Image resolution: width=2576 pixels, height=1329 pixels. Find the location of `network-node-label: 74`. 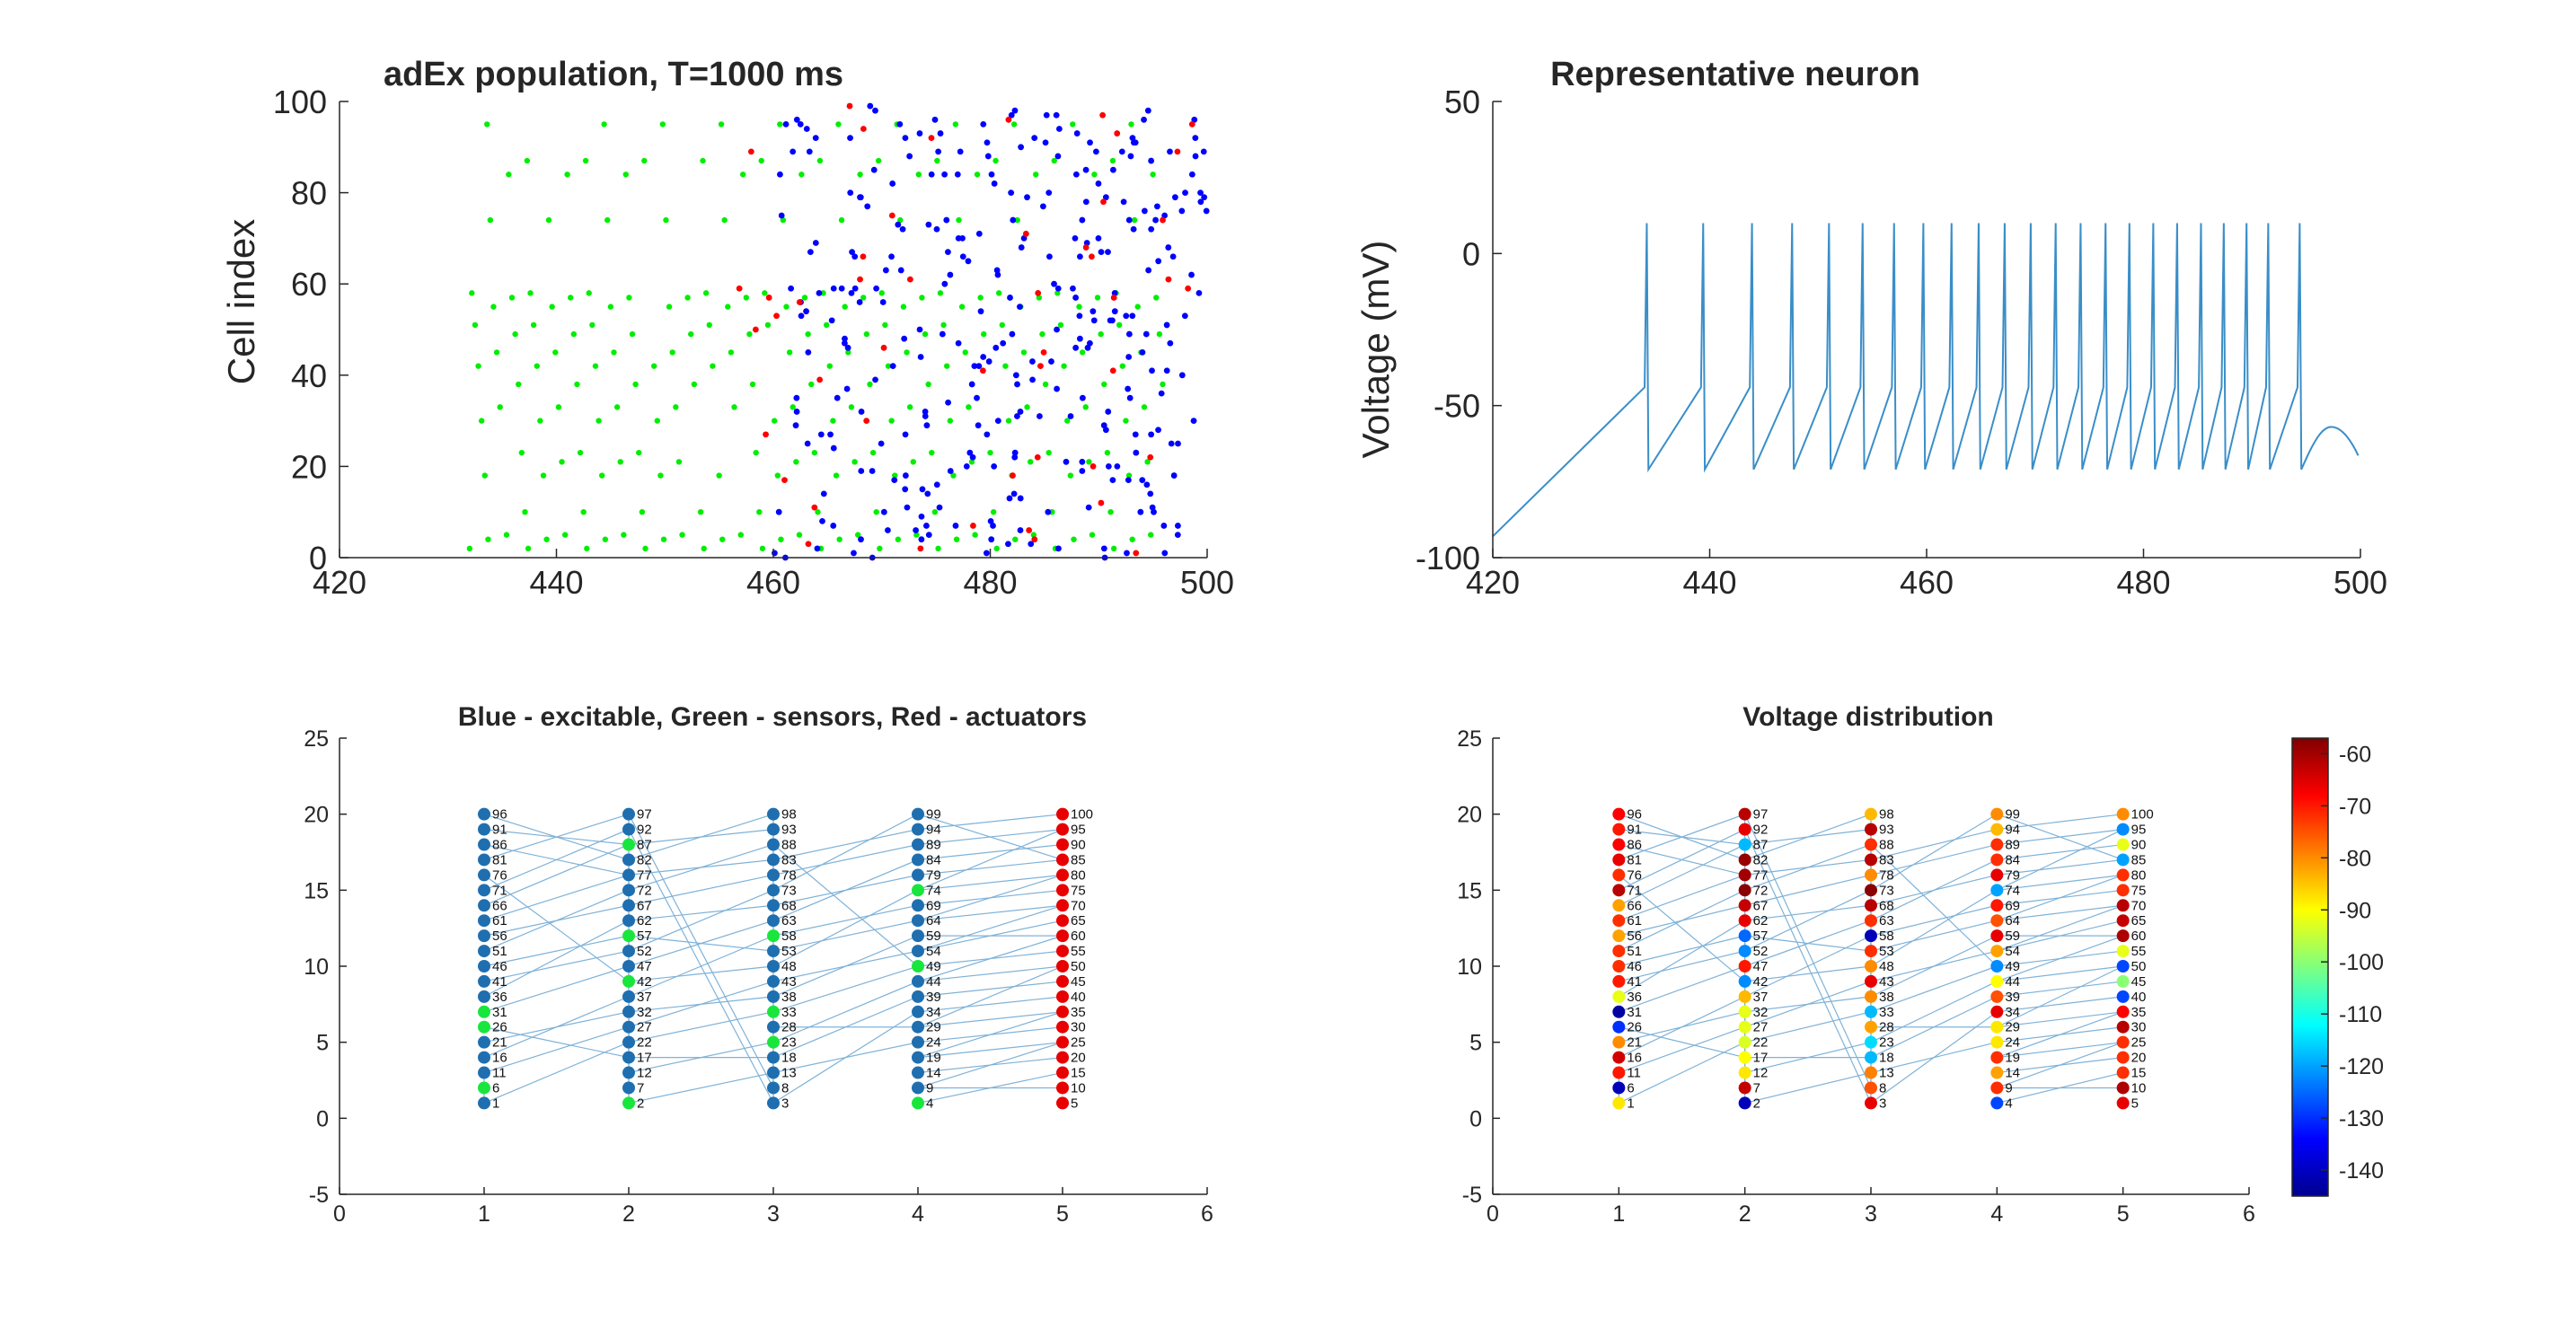

network-node-label: 74 is located at coordinates (933, 890).